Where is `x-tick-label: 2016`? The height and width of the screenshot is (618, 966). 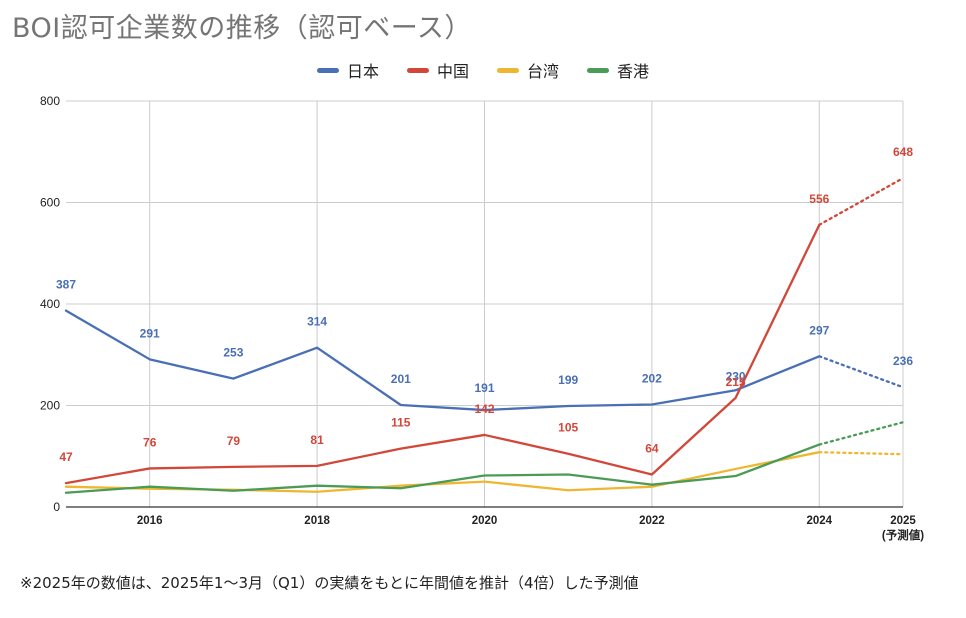 x-tick-label: 2016 is located at coordinates (150, 521).